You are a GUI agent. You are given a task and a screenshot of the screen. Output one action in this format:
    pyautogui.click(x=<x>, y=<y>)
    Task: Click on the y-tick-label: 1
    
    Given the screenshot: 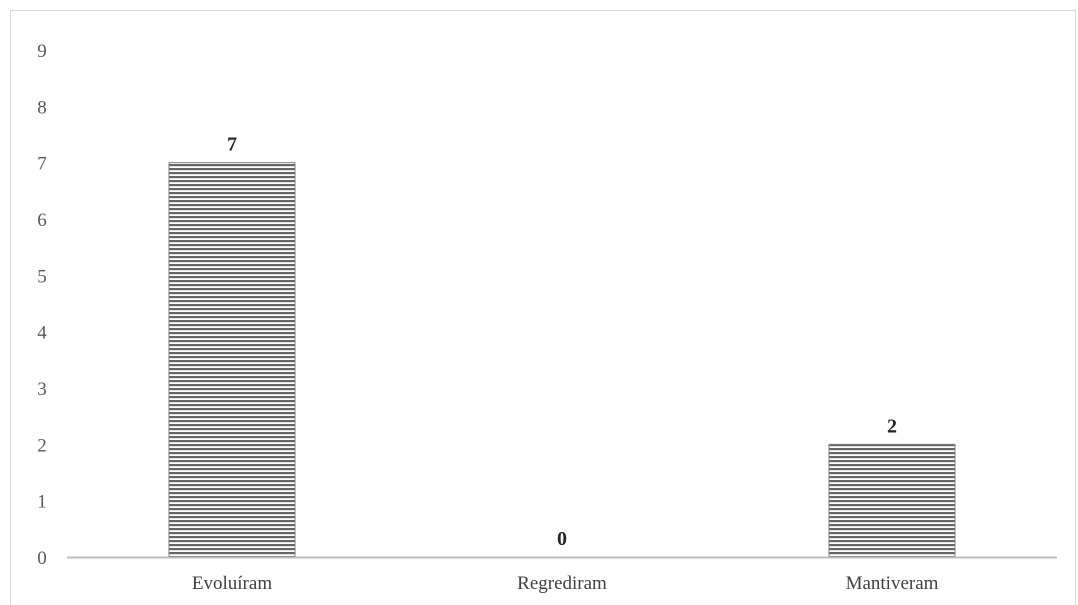 What is the action you would take?
    pyautogui.click(x=42, y=502)
    